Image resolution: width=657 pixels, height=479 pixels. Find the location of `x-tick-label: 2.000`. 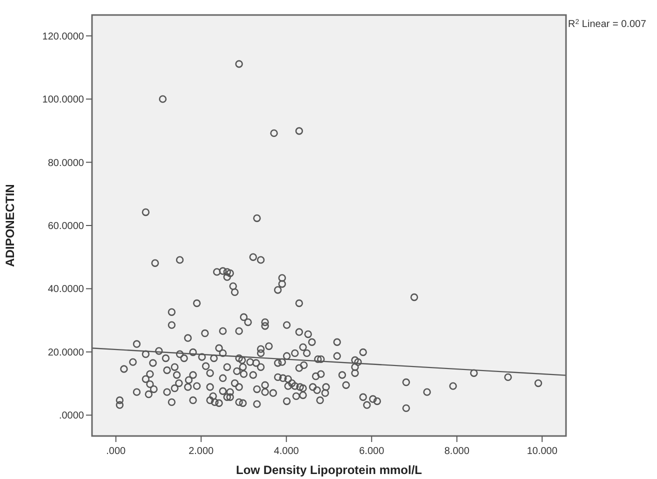

x-tick-label: 2.000 is located at coordinates (201, 451).